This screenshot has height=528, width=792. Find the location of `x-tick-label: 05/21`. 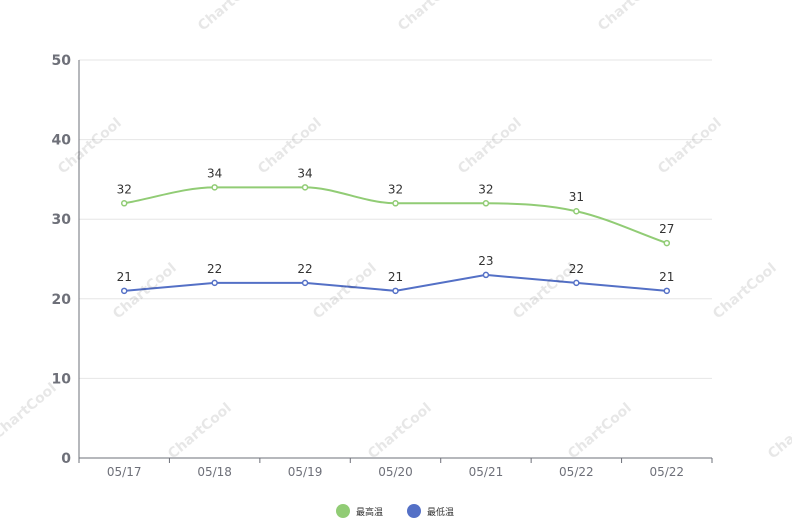

x-tick-label: 05/21 is located at coordinates (486, 472).